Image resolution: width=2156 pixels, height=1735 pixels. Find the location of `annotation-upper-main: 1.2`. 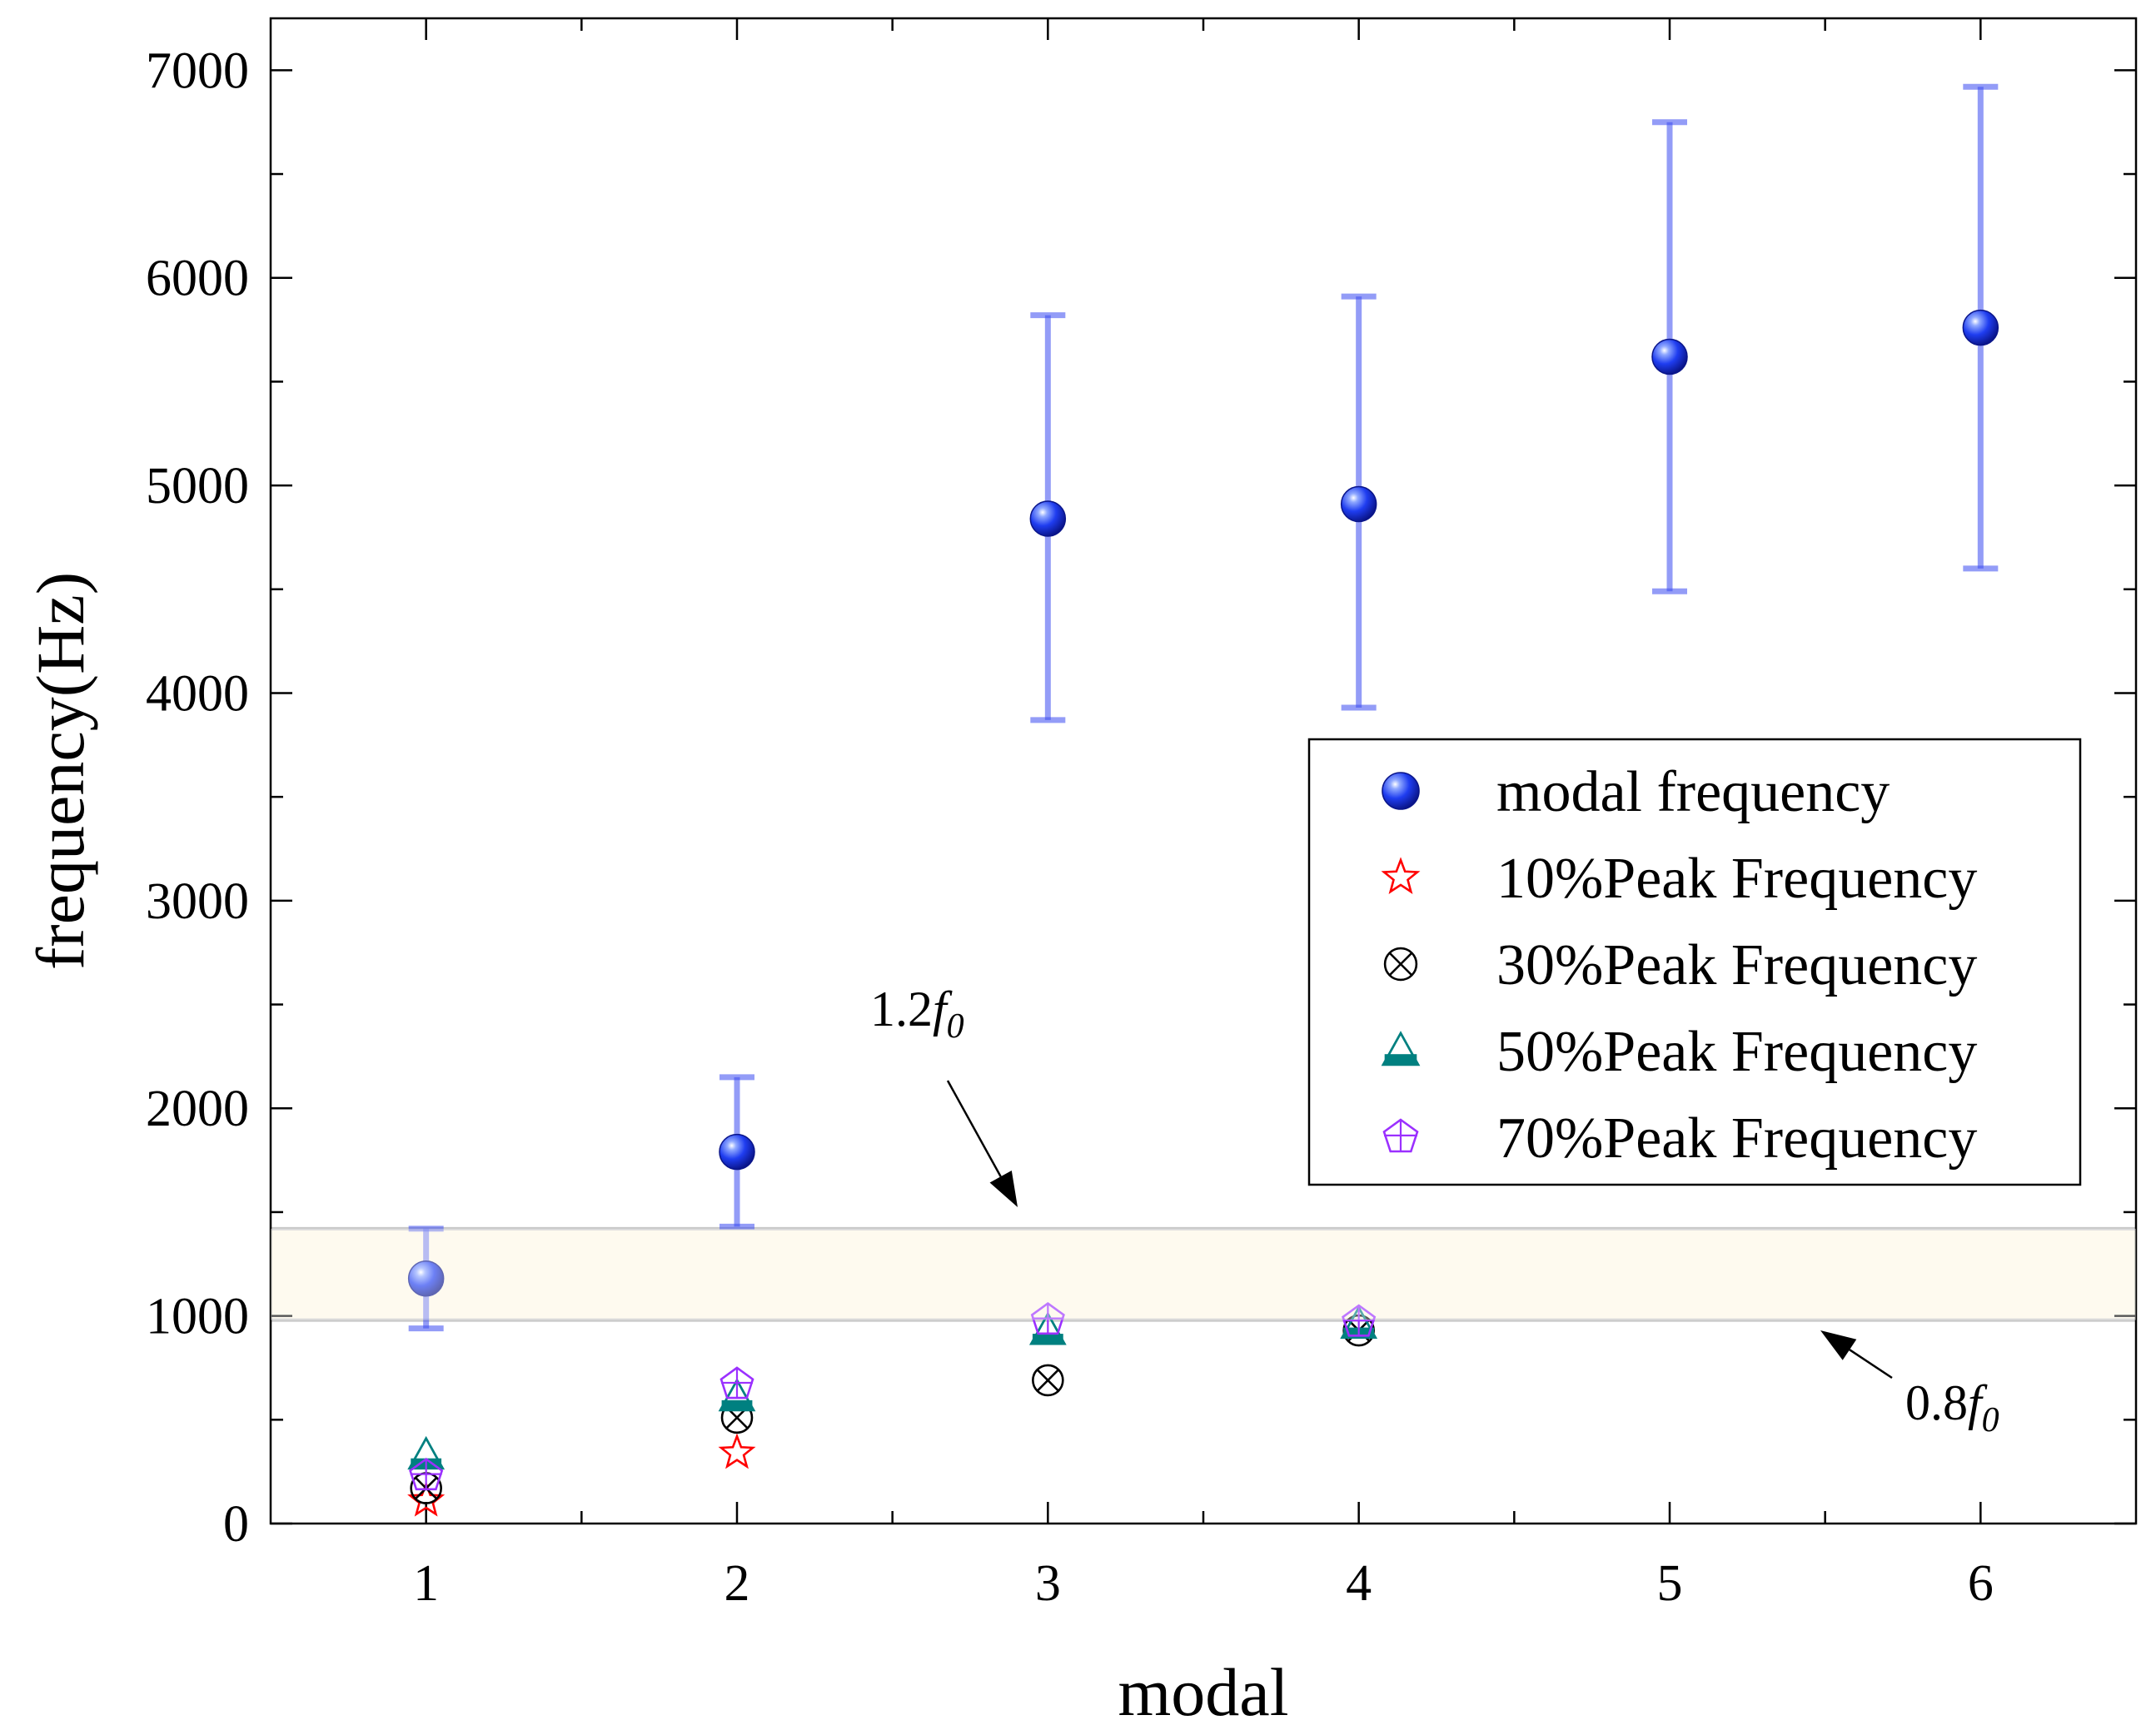

annotation-upper-main: 1.2 is located at coordinates (901, 1009).